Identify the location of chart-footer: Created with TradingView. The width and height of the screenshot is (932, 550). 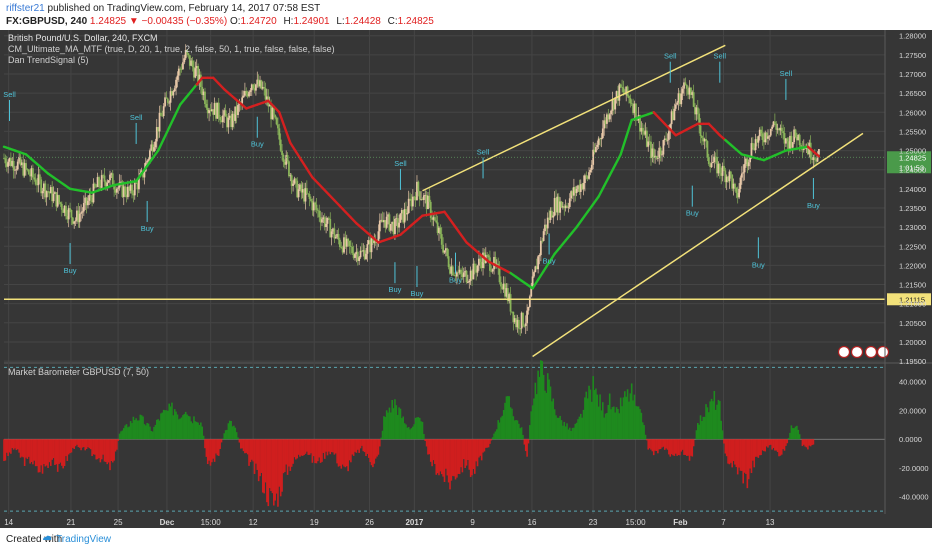
(466, 539).